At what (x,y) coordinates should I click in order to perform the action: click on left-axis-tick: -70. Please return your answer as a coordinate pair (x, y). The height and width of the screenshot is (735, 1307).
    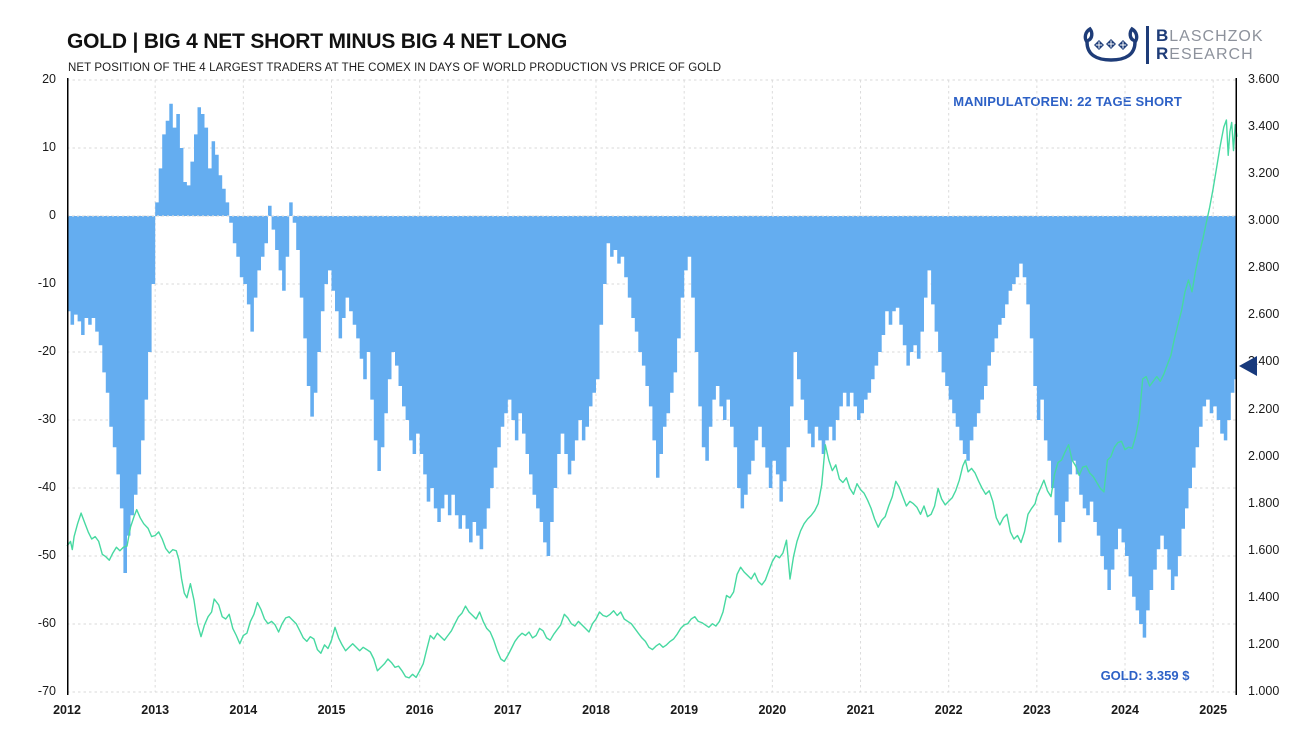
    Looking at the image, I should click on (46, 691).